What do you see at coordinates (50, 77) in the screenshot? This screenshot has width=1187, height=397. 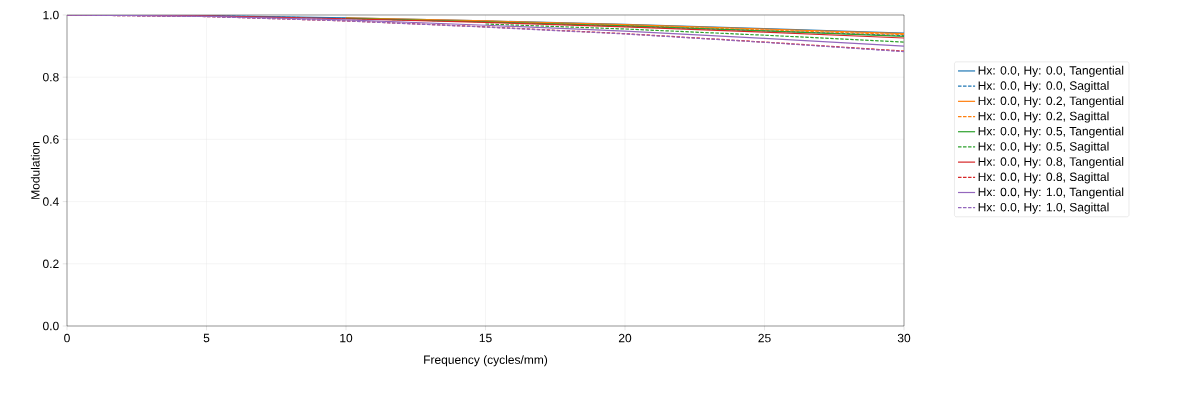 I see `y-tick-label: 0.8` at bounding box center [50, 77].